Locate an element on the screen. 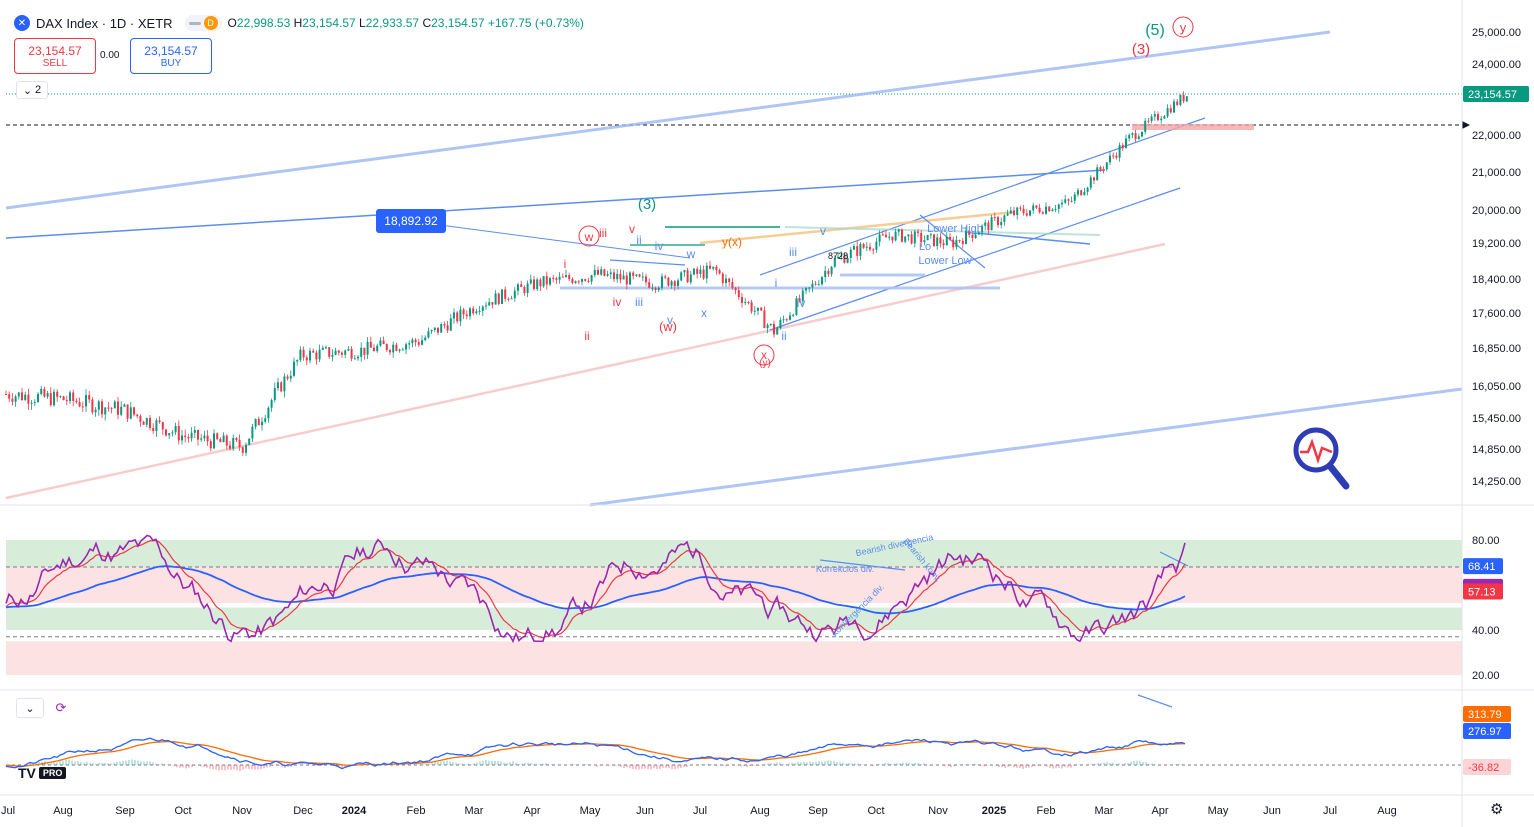  indicators-collapse-button: ⌄ 2 is located at coordinates (32, 90).